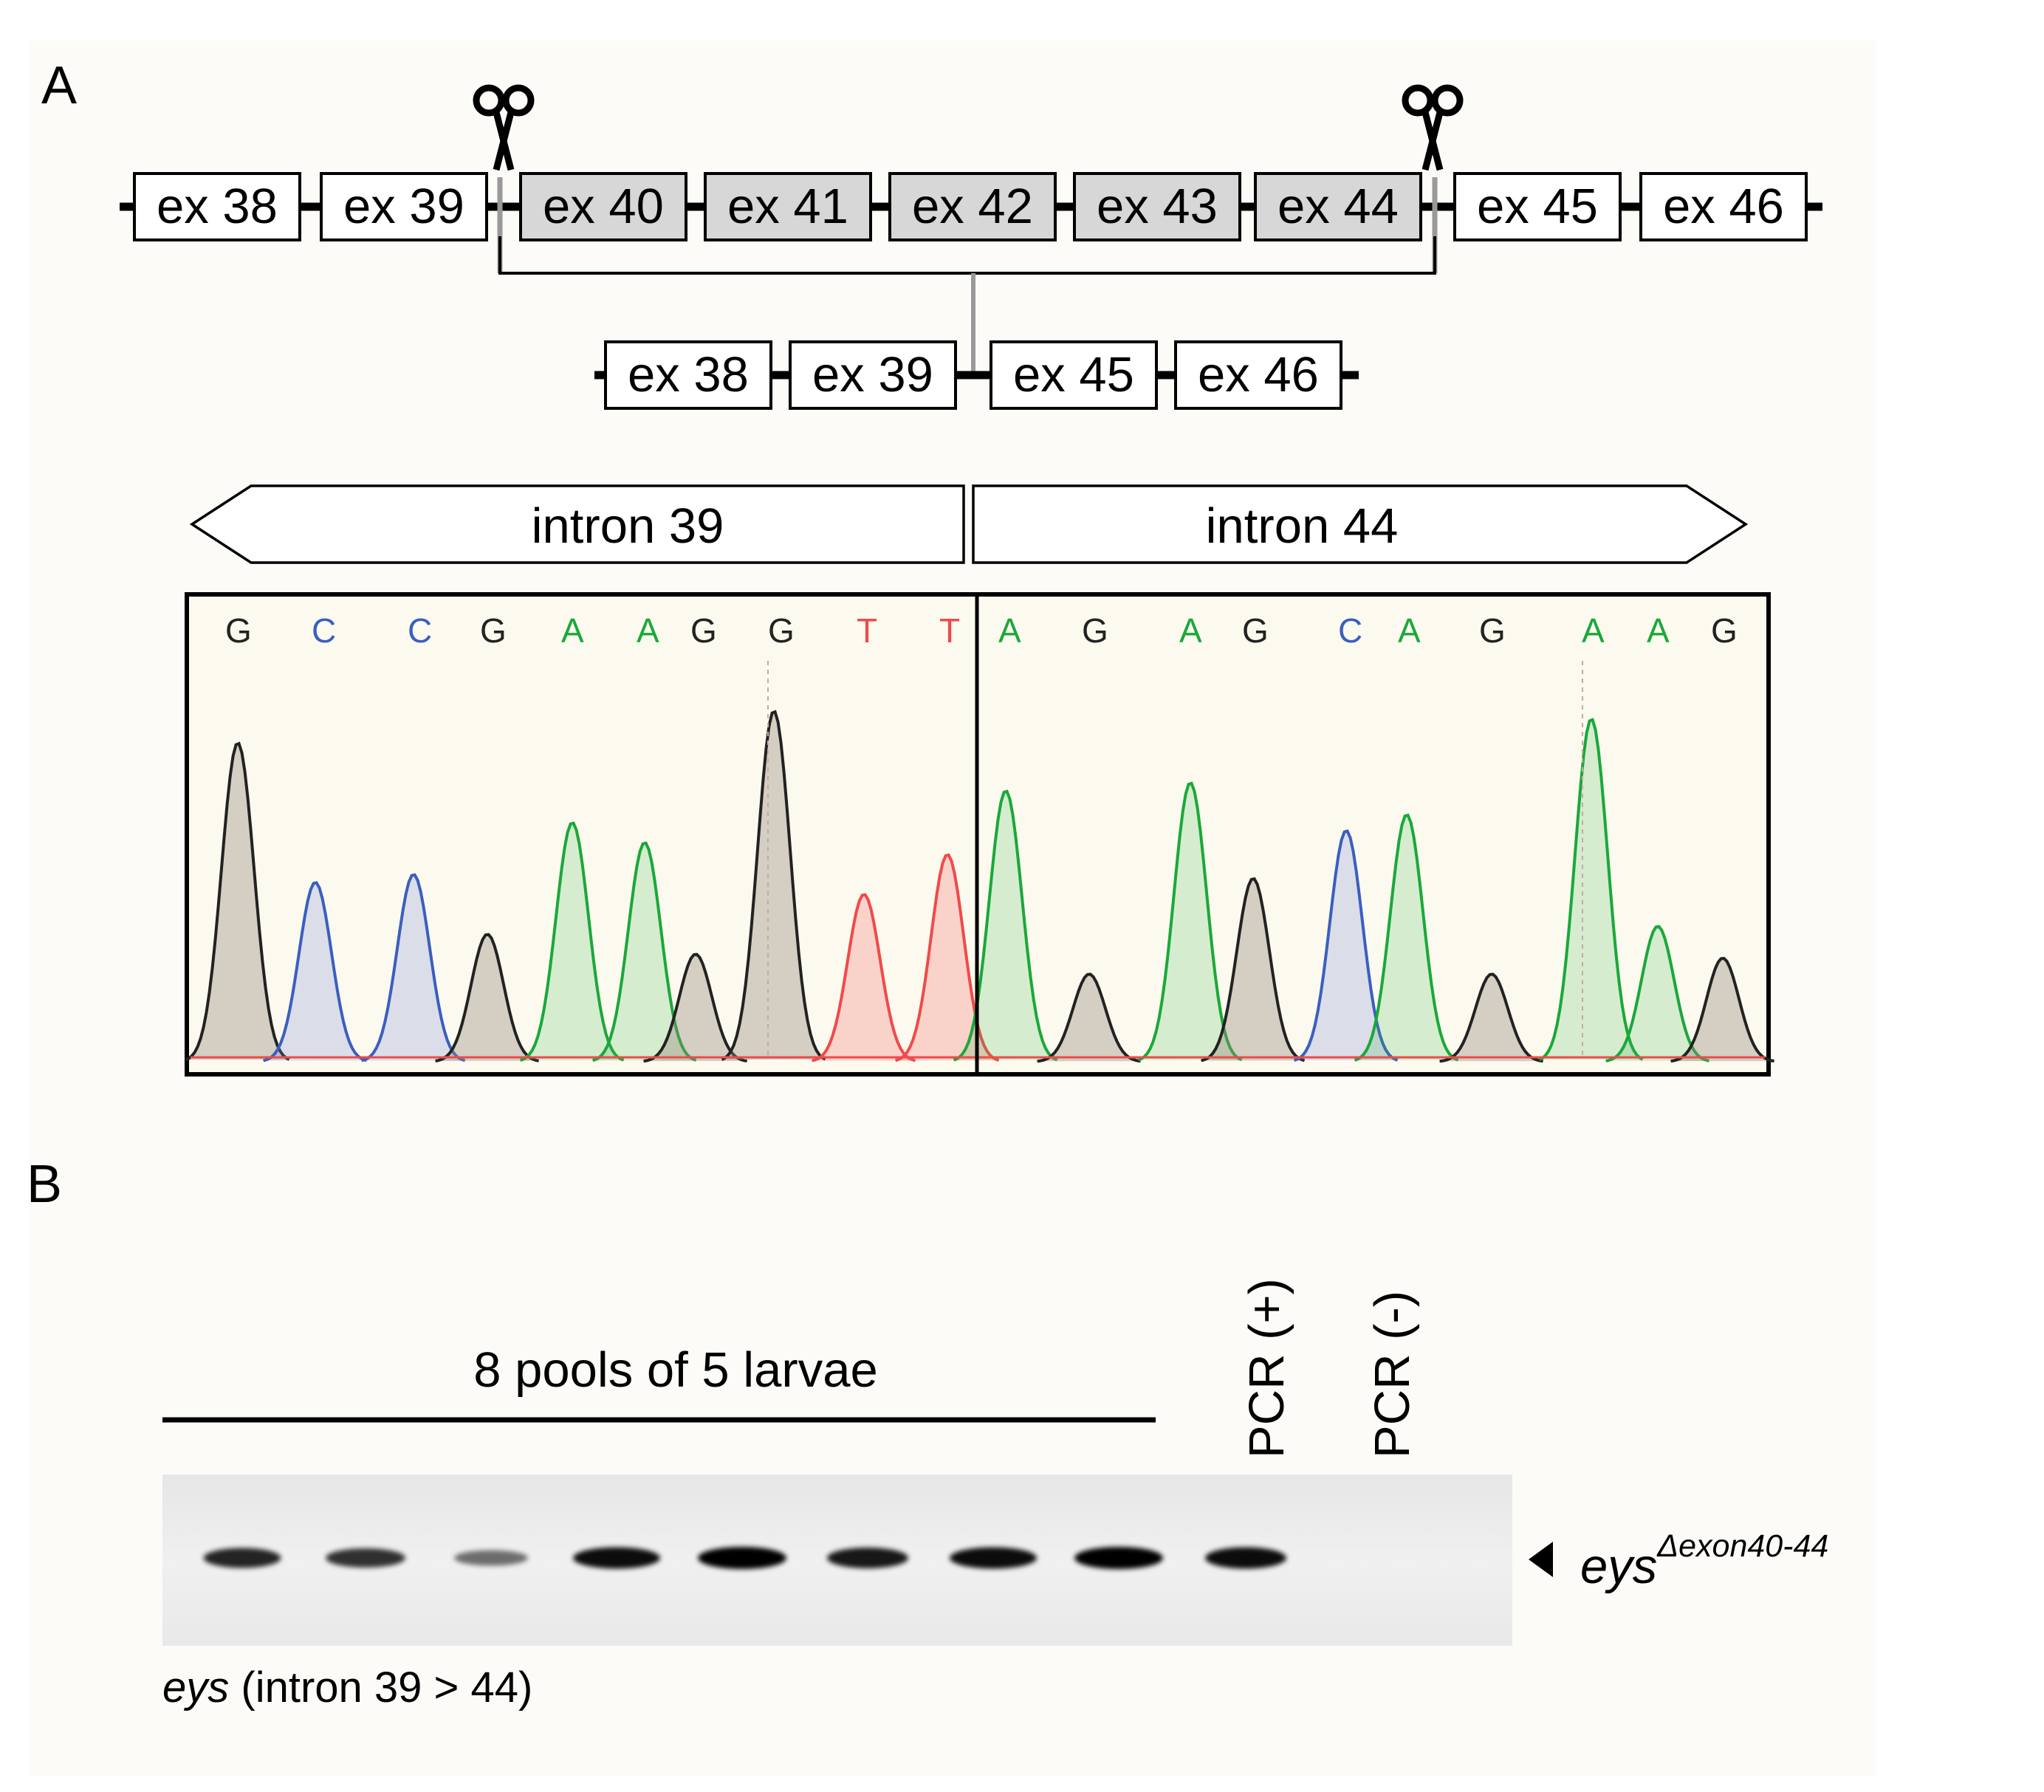  Describe the element at coordinates (59, 85) in the screenshot. I see `panel-a-label: A` at that location.